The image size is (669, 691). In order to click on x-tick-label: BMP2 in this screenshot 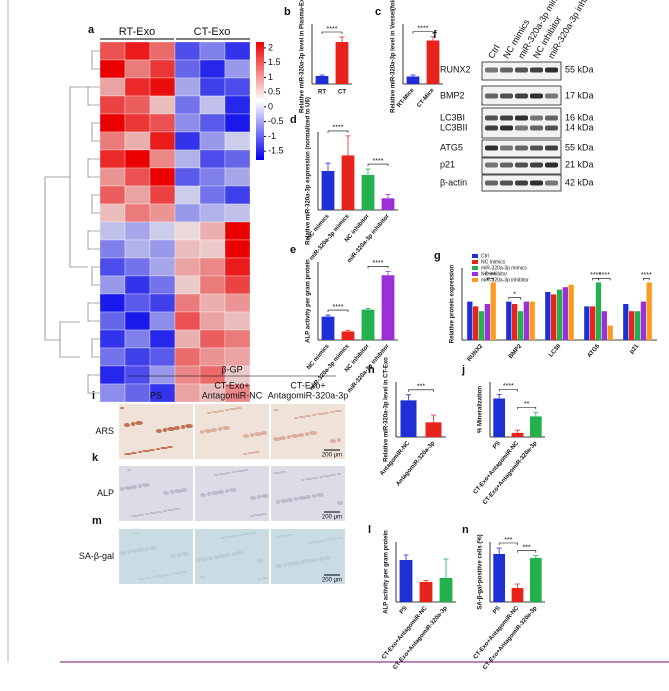, I will do `click(516, 351)`.